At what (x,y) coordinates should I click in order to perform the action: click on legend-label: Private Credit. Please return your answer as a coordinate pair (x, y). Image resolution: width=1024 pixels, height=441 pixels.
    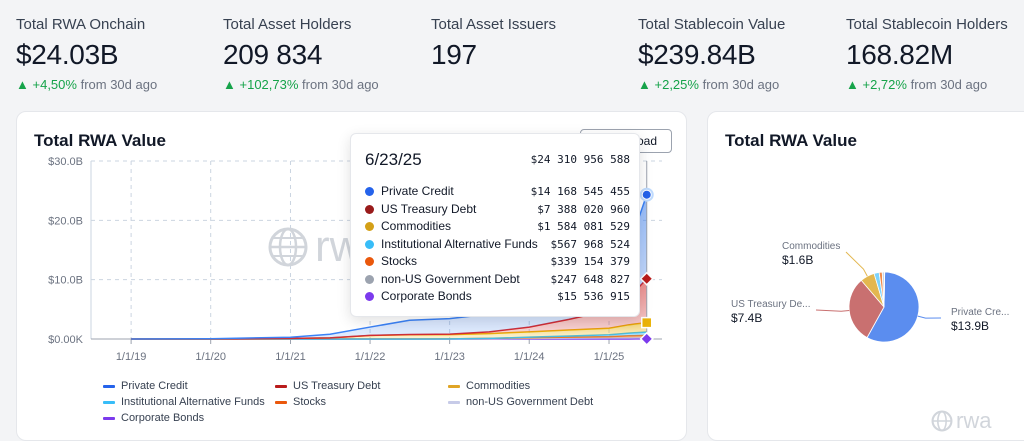
    Looking at the image, I should click on (154, 386).